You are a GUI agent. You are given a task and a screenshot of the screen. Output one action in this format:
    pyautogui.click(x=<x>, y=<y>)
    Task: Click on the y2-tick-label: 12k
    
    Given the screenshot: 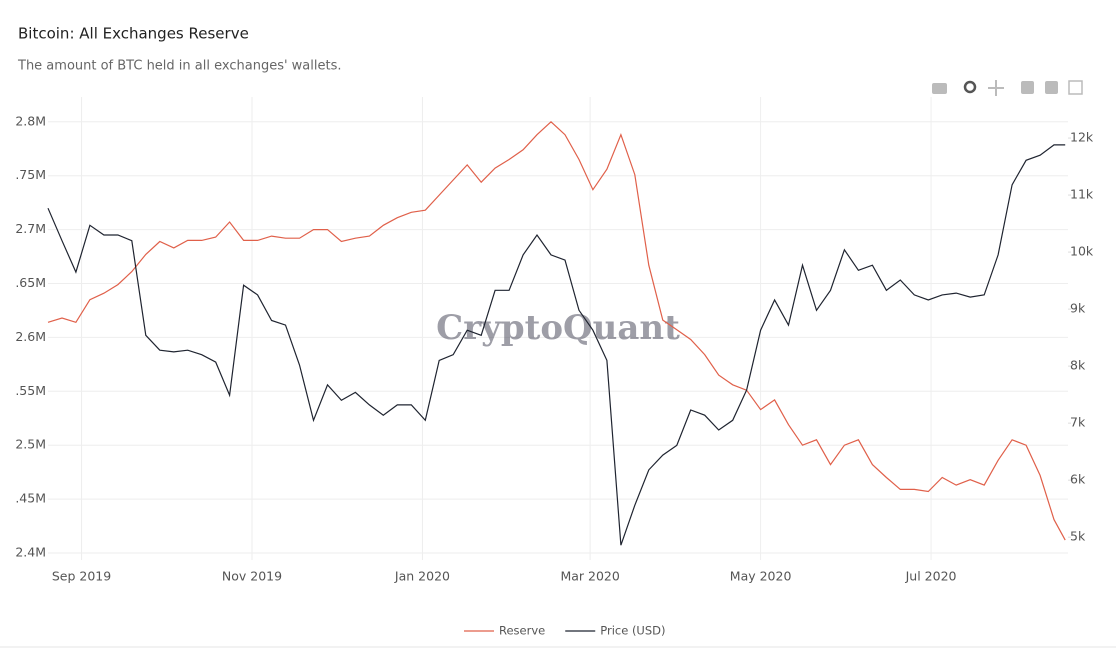 What is the action you would take?
    pyautogui.click(x=1082, y=137)
    